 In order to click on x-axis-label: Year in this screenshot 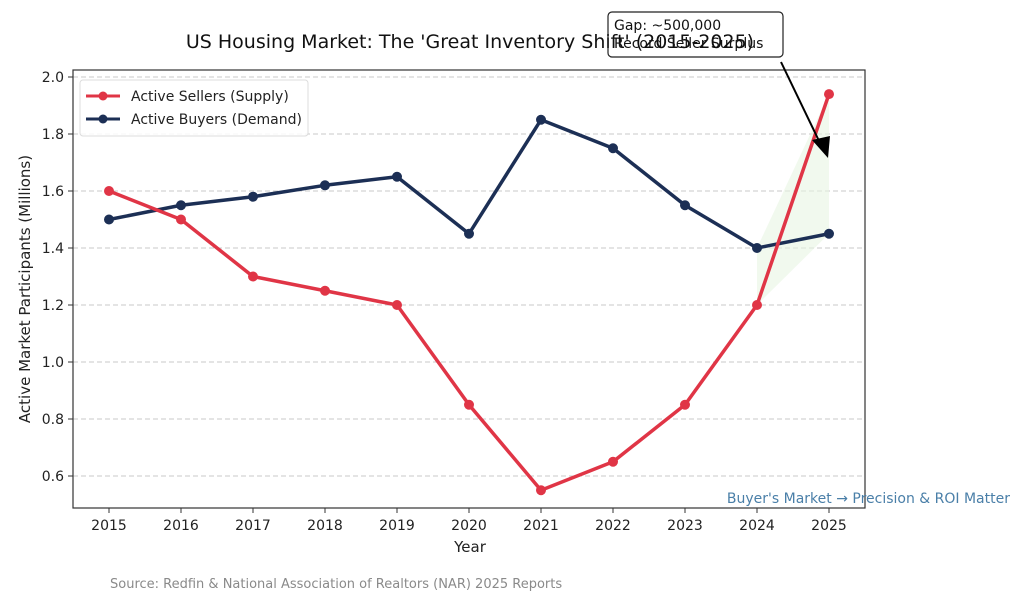, I will do `click(470, 547)`.